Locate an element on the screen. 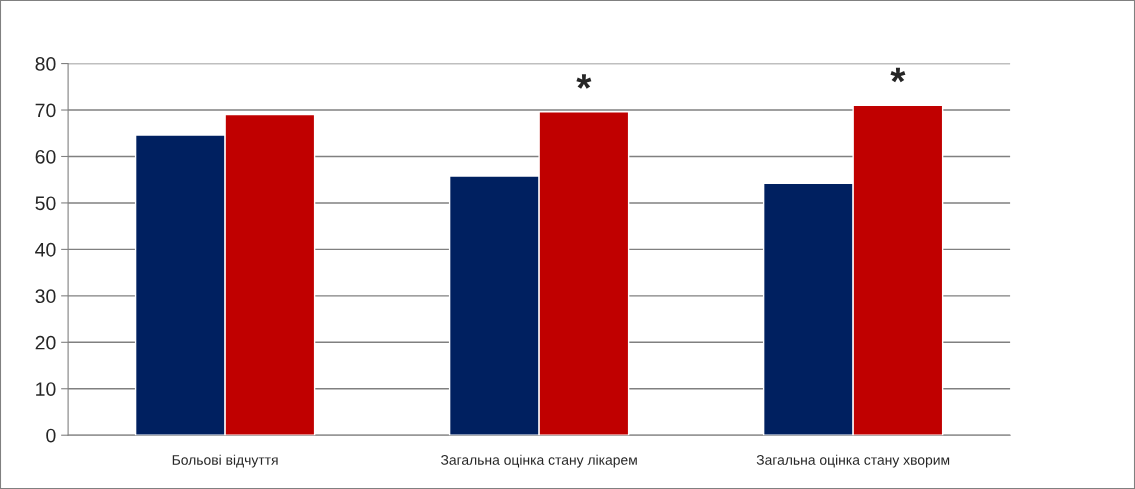 The image size is (1135, 489). y-tick-label: 10 is located at coordinates (46, 389).